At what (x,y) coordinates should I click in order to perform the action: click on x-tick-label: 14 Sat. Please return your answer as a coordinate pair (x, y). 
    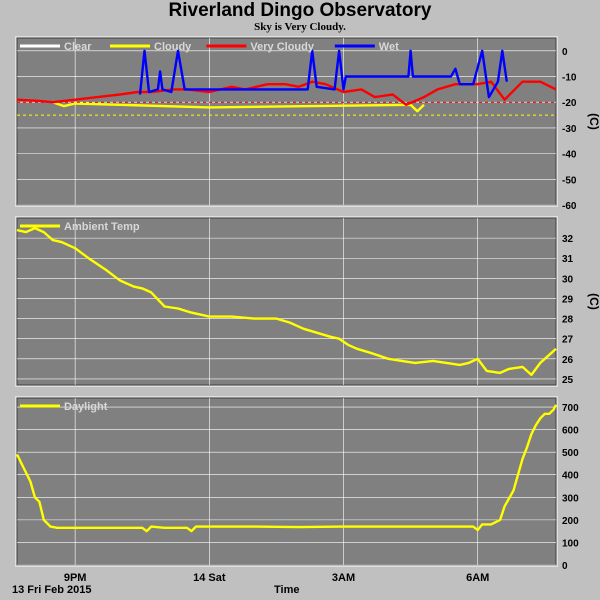
    Looking at the image, I should click on (209, 578).